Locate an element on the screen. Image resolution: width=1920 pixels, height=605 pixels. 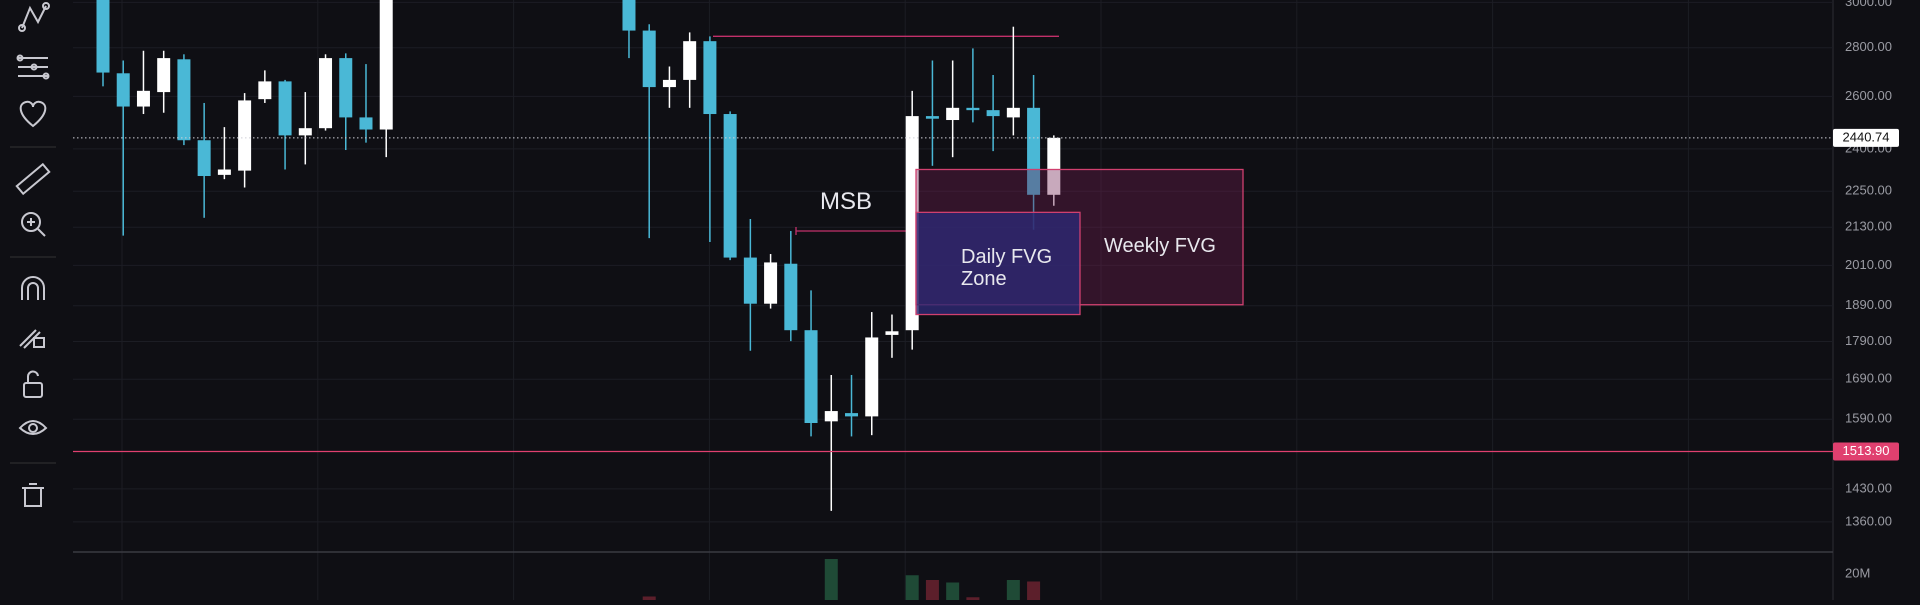
y-tick-label: 1590.00 is located at coordinates (1868, 418).